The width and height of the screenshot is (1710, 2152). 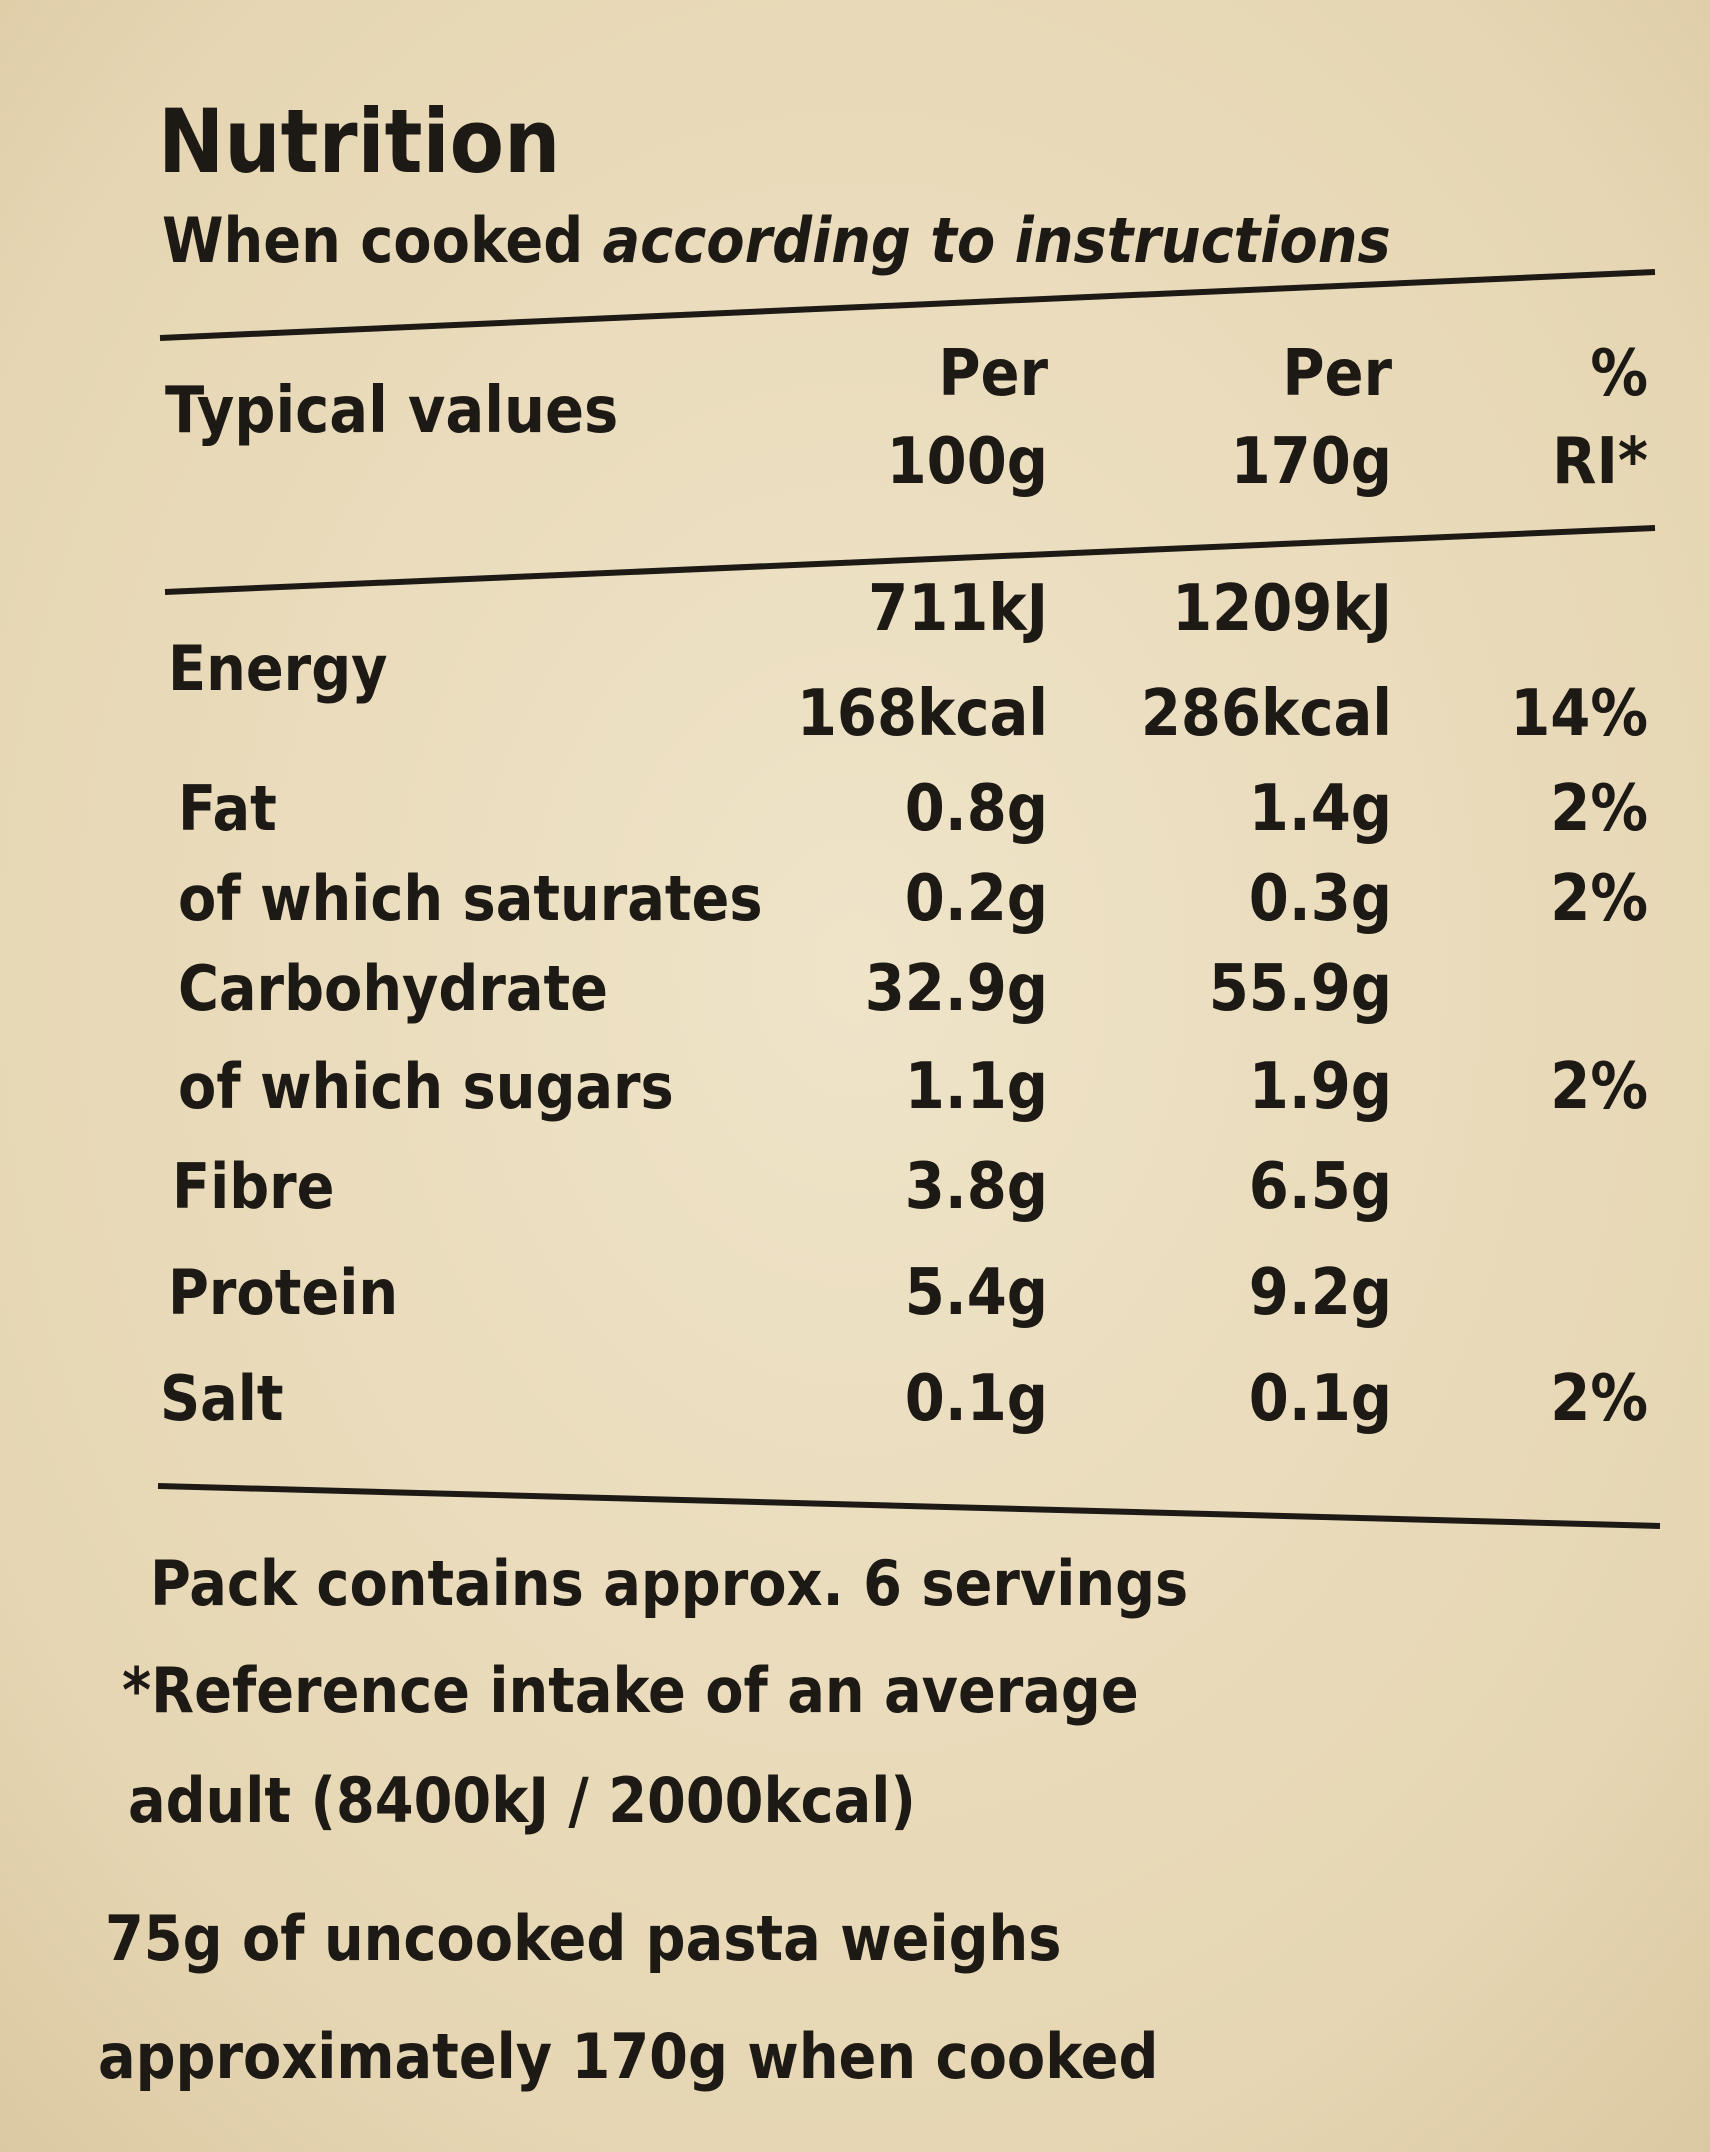 What do you see at coordinates (227, 808) in the screenshot?
I see `row-label: Fat` at bounding box center [227, 808].